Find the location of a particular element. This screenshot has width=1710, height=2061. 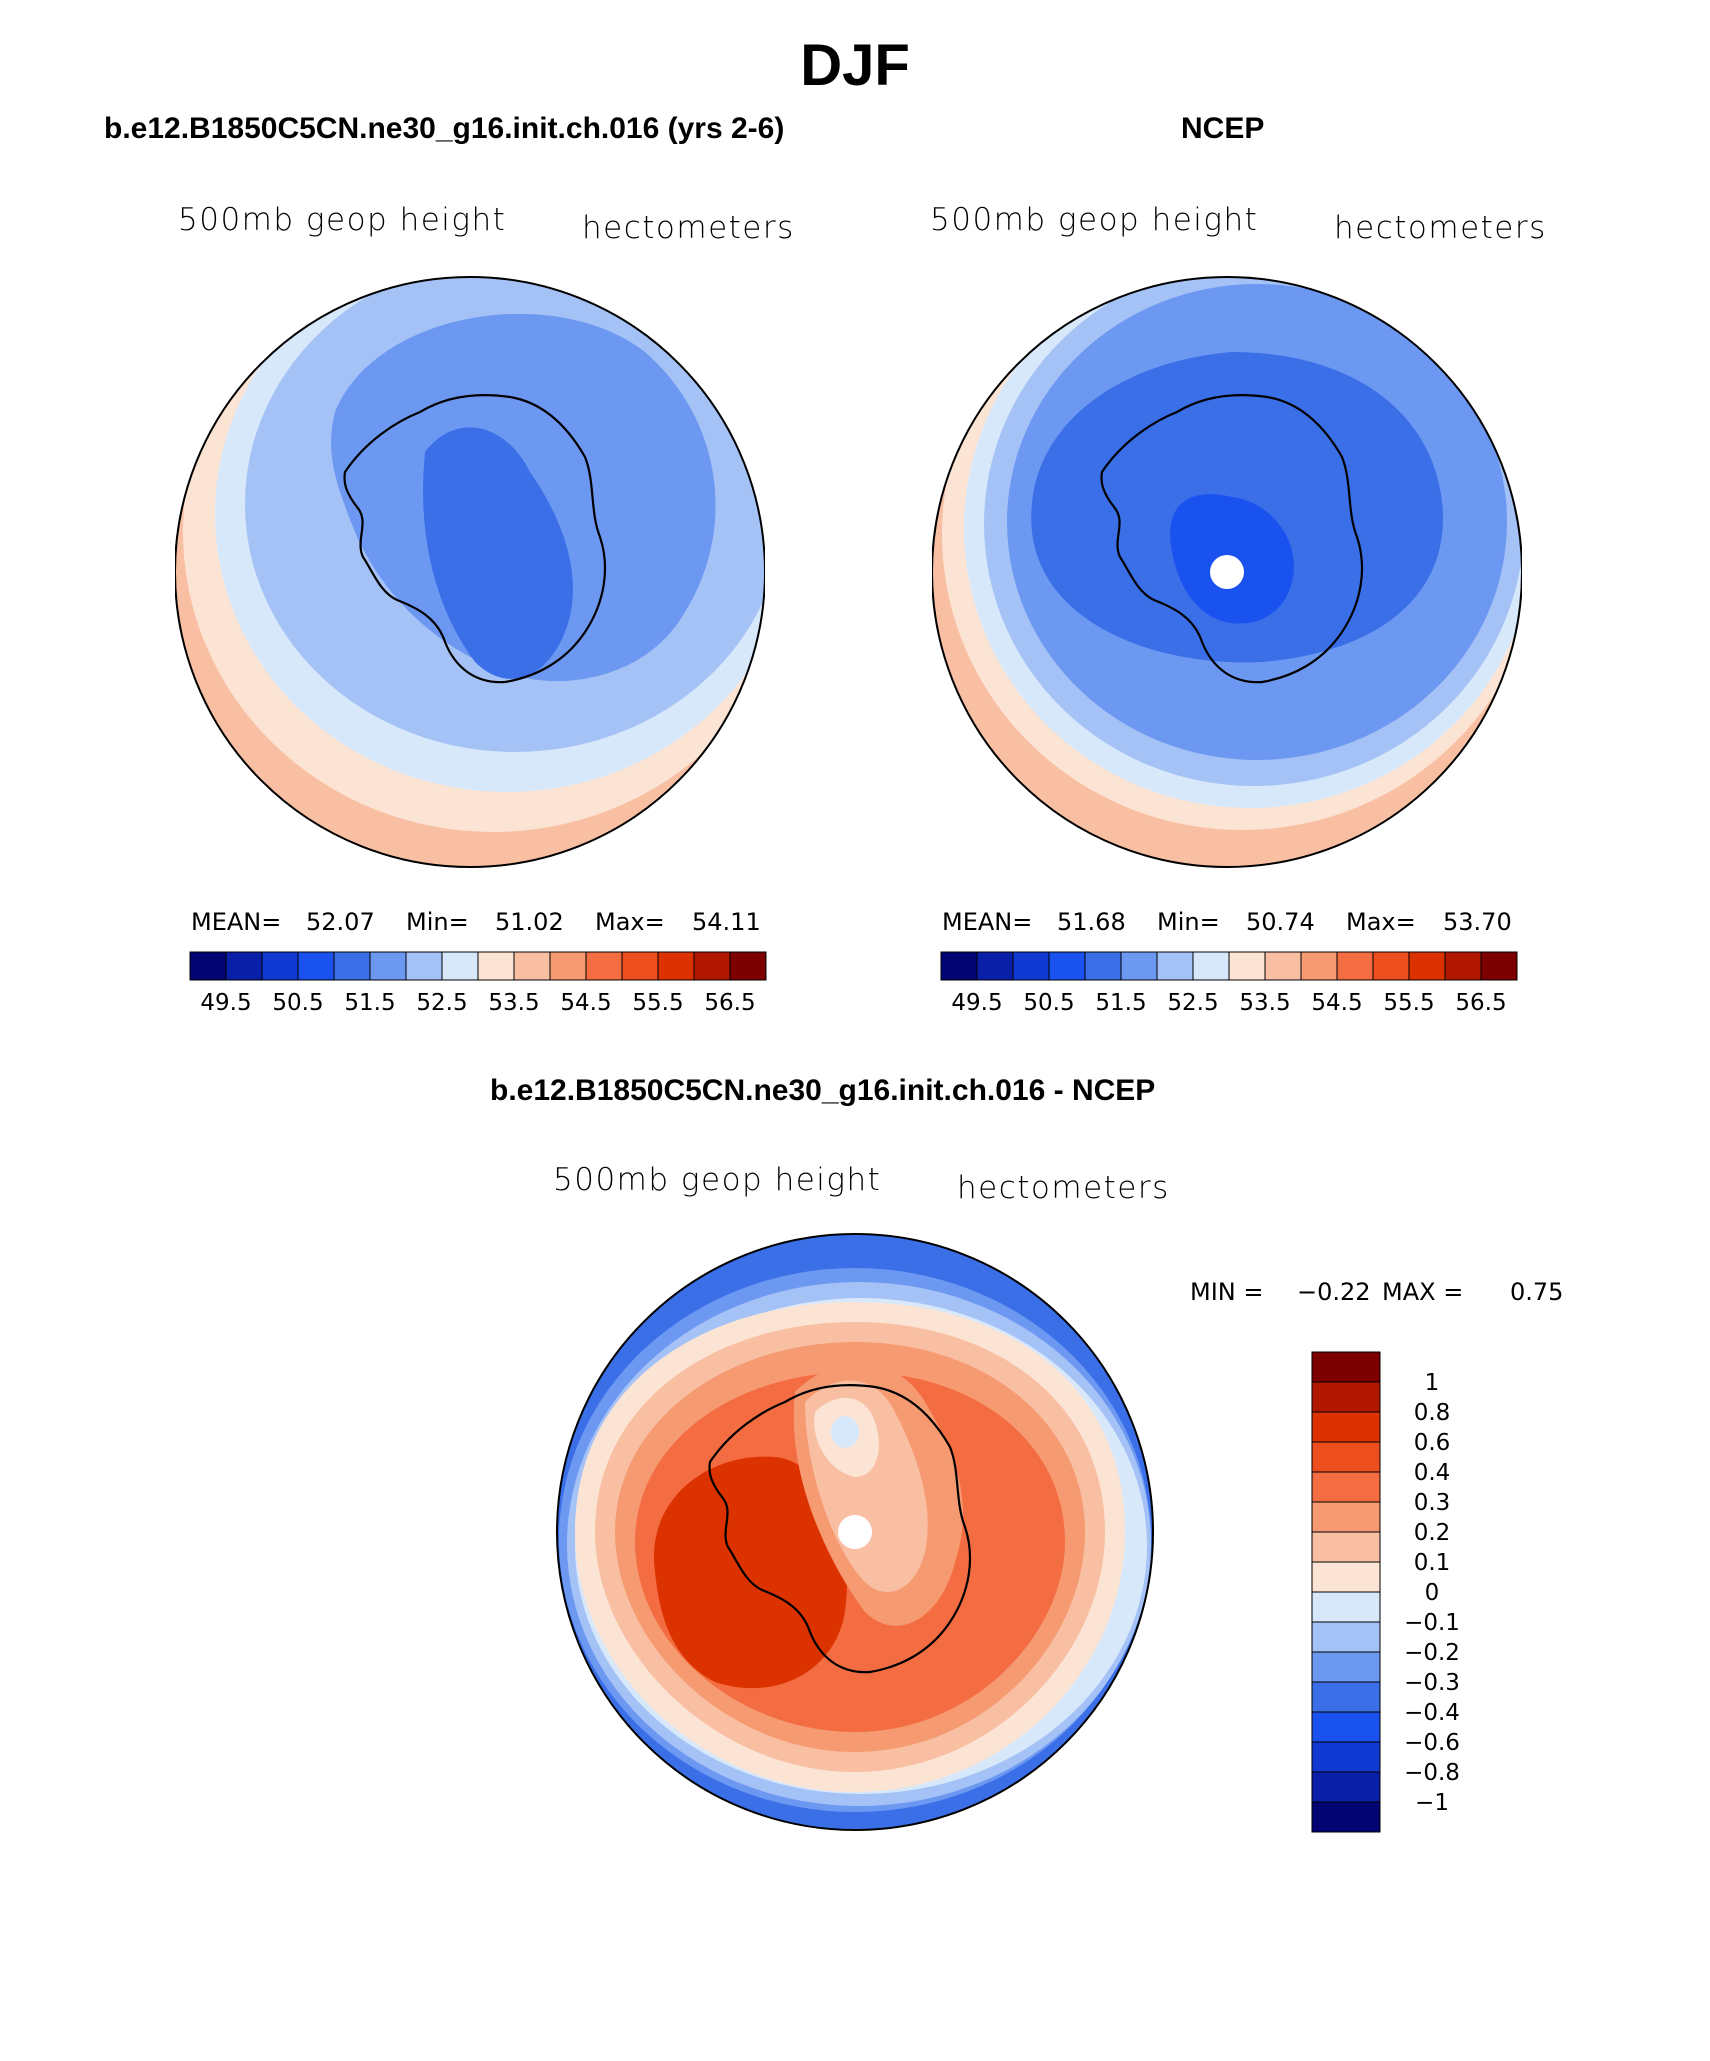

panel-2-stat-max: 53.70 is located at coordinates (1477, 922).